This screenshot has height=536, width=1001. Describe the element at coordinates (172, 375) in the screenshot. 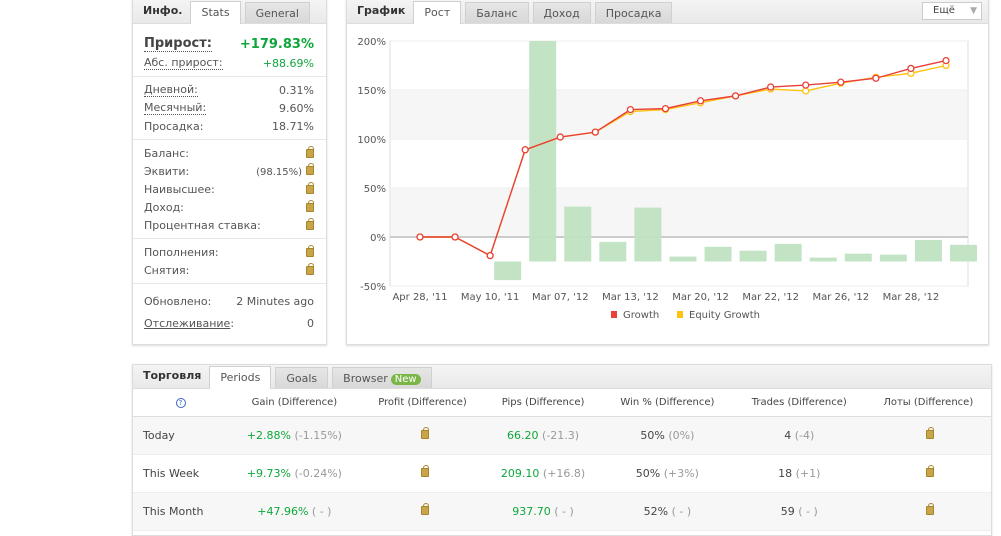

I see `trading-title: Торговля` at that location.